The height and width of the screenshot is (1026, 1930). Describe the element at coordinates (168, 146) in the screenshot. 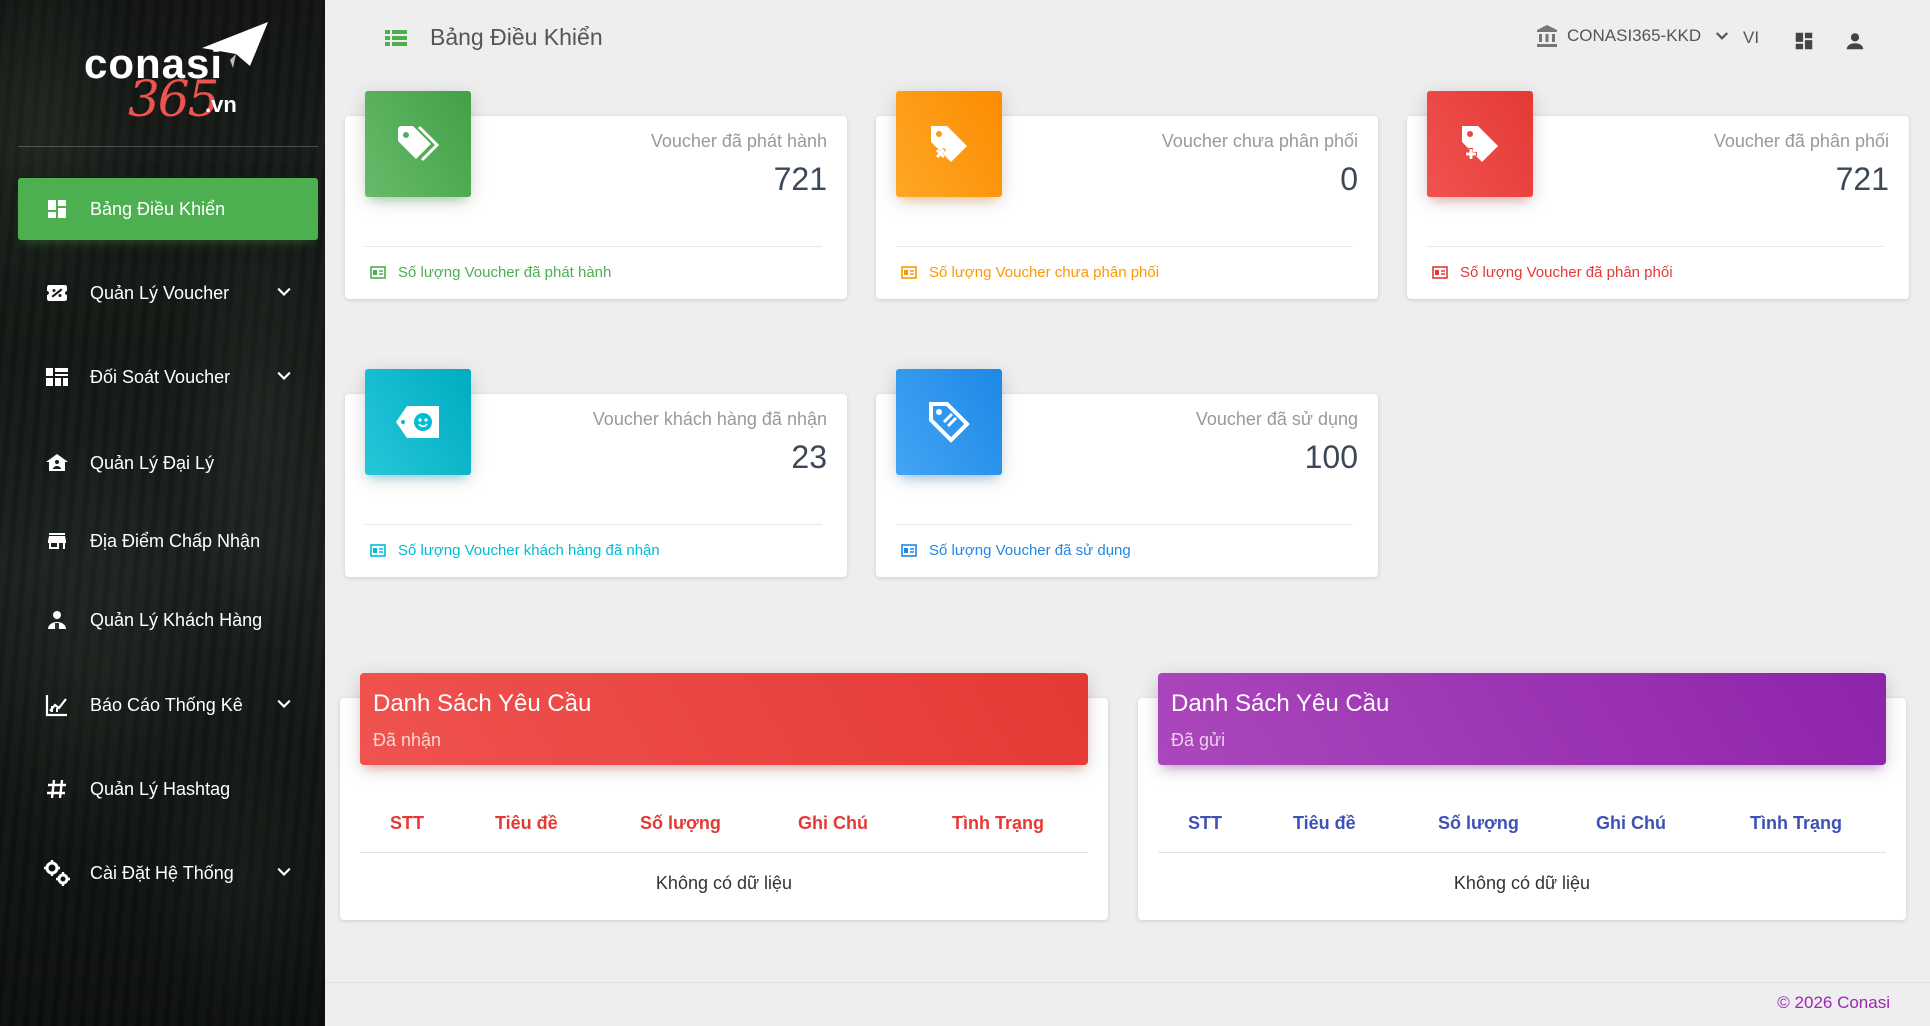

I see `sidebar-divider` at that location.